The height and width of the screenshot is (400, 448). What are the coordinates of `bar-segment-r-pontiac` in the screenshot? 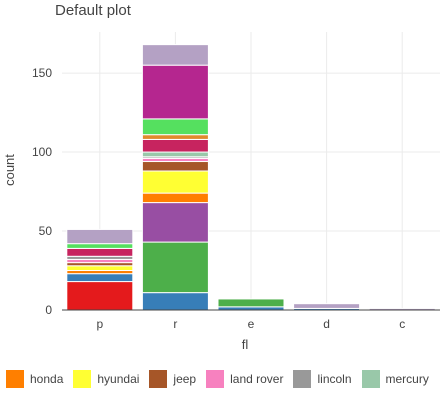 It's located at (175, 137).